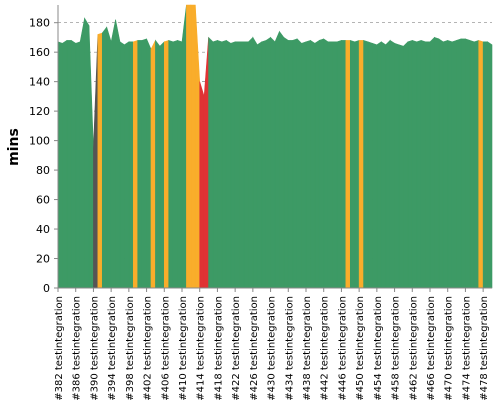  What do you see at coordinates (165, 348) in the screenshot?
I see `x-tick-label: #406 testintegration` at bounding box center [165, 348].